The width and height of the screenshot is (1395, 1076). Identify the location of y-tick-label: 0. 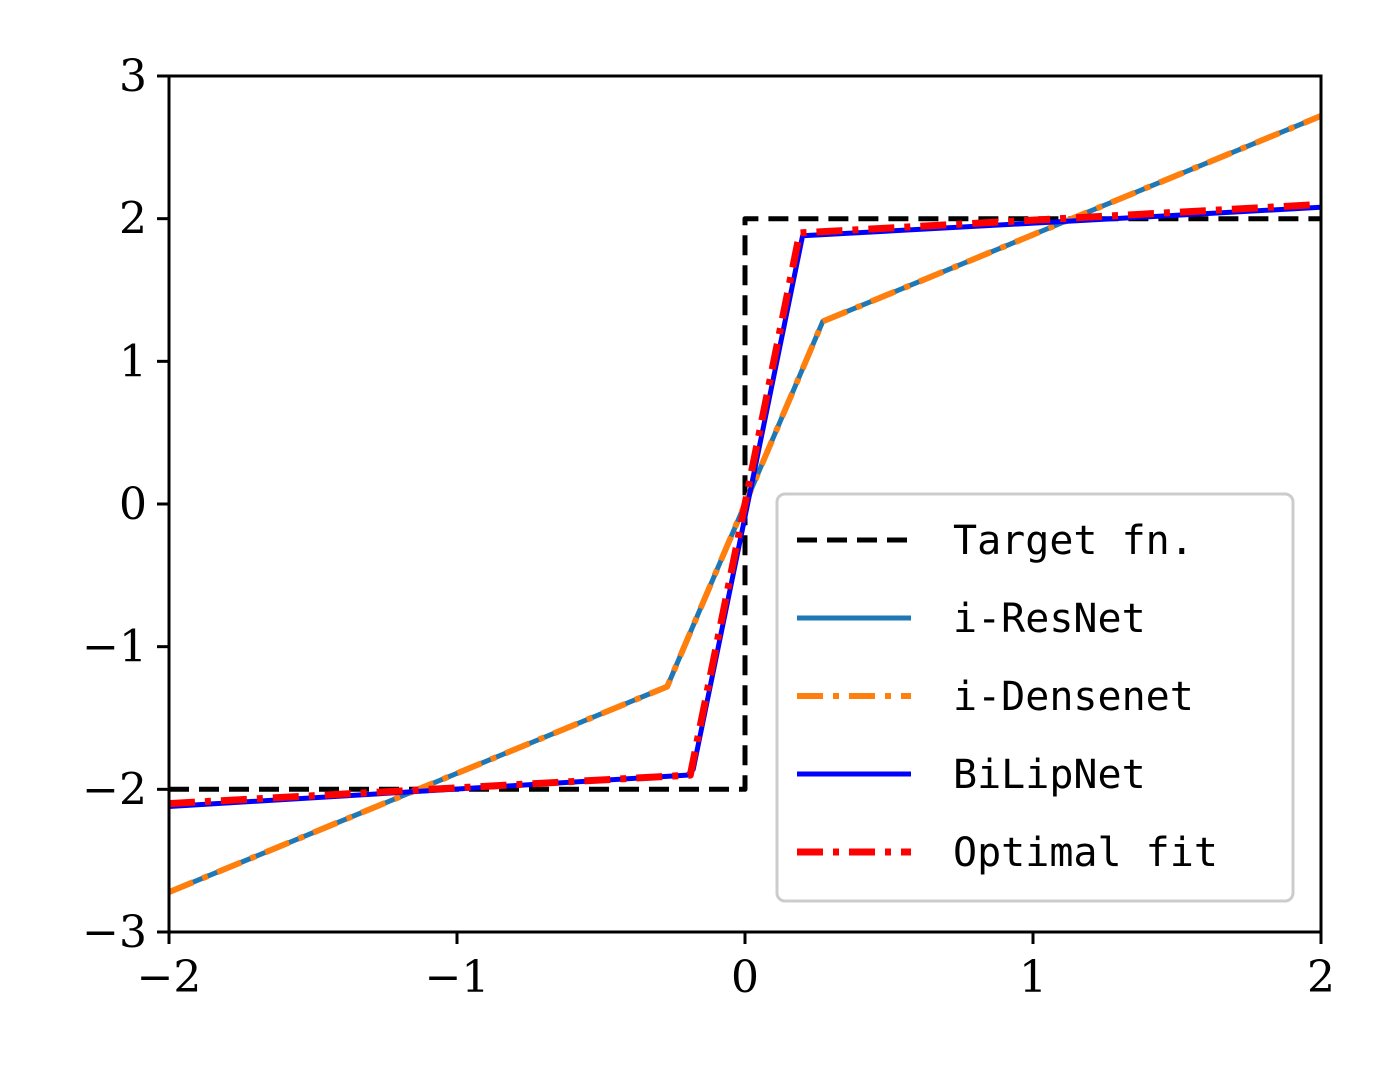
(133, 504).